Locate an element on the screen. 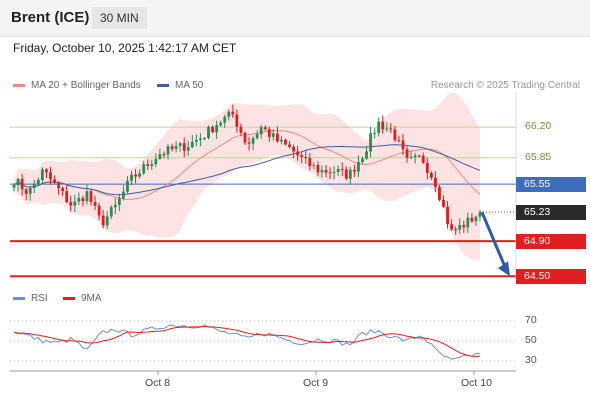  rsi-swatch is located at coordinates (19, 298).